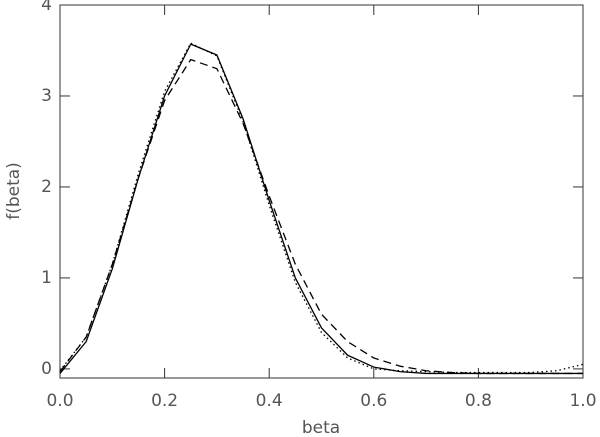 This screenshot has height=437, width=600. What do you see at coordinates (164, 401) in the screenshot?
I see `x-tick-label: 0.2` at bounding box center [164, 401].